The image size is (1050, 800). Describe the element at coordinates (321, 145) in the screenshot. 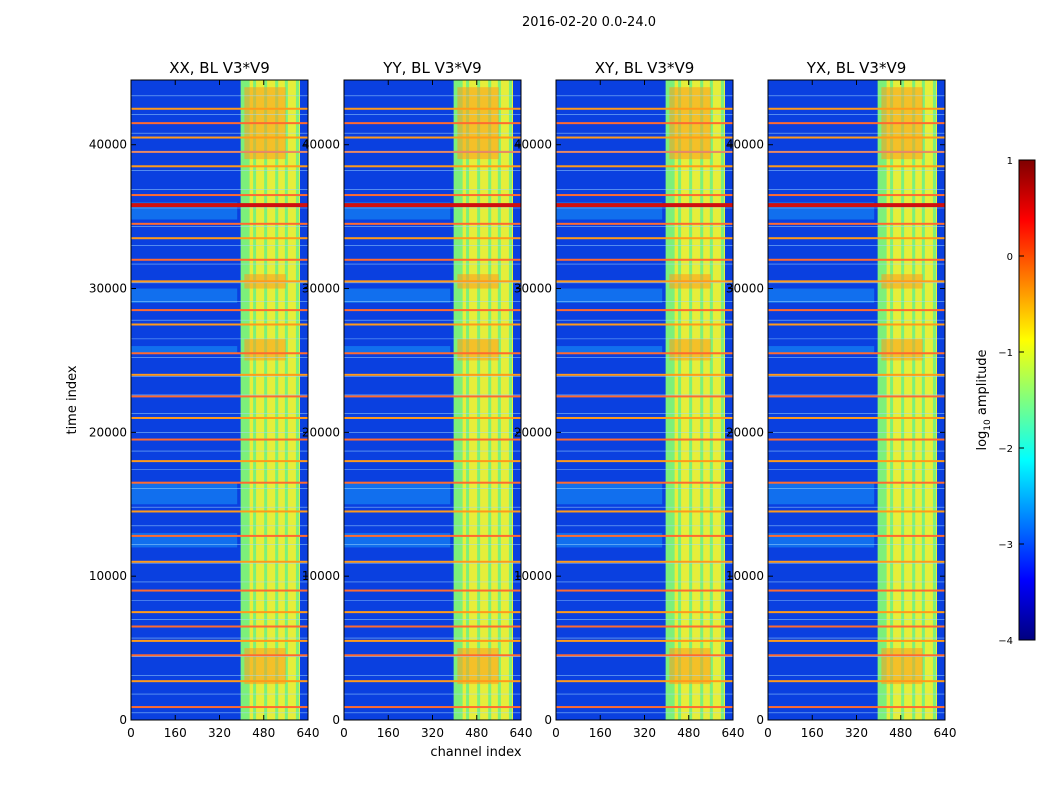

I see `panel-2-y-tick-label-4: 40000` at that location.